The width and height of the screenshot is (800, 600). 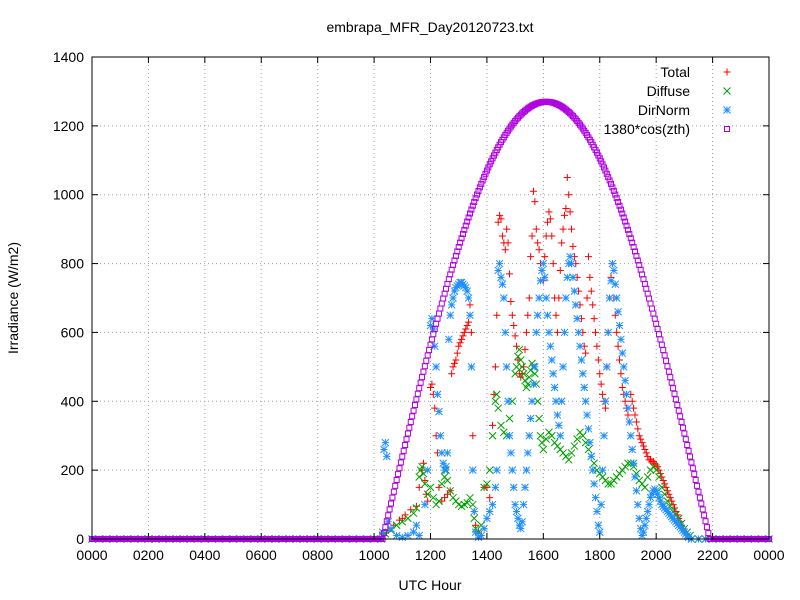 What do you see at coordinates (73, 332) in the screenshot?
I see `y-tick-label: 600` at bounding box center [73, 332].